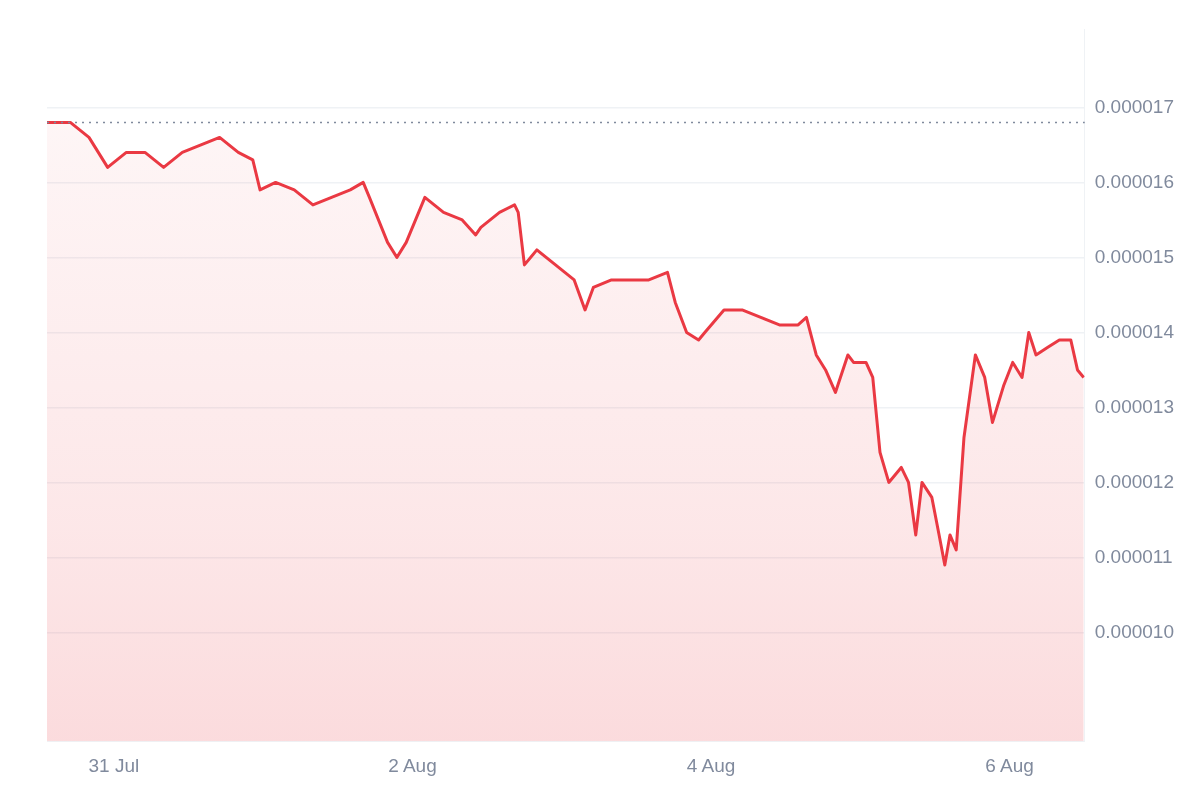 The width and height of the screenshot is (1200, 800). I want to click on x-tick-label: 31 Jul, so click(114, 765).